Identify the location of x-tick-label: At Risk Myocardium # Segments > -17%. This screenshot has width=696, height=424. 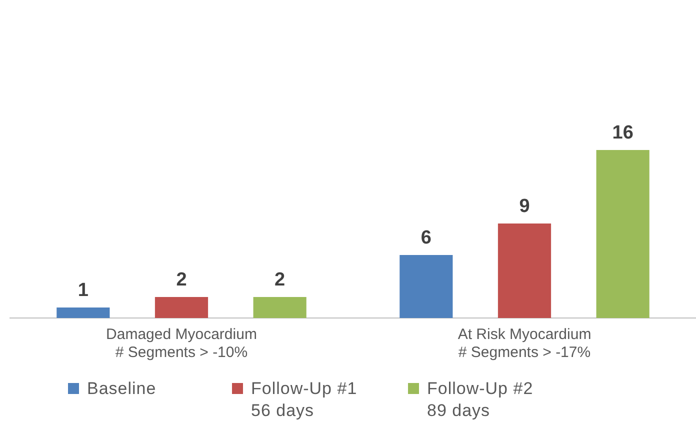
(525, 344).